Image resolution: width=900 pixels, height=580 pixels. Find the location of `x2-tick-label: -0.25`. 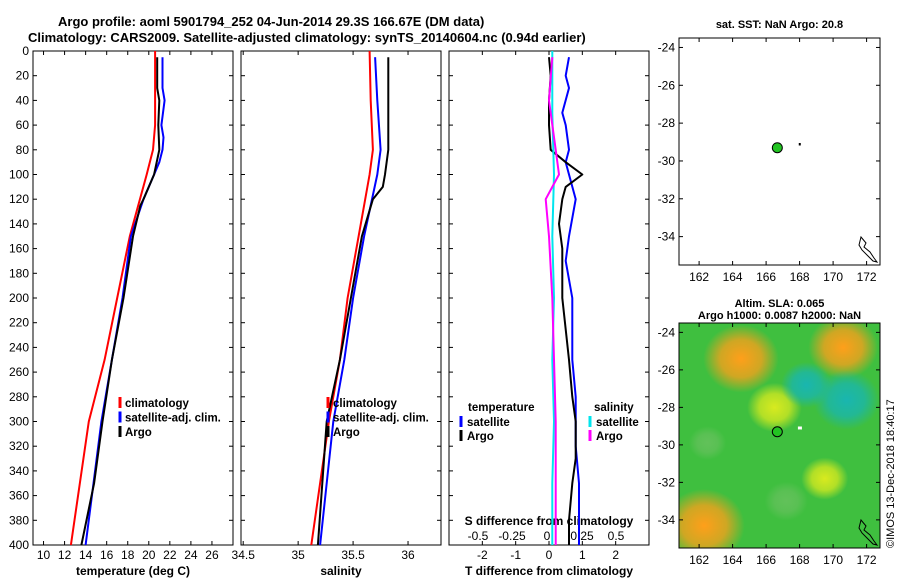

x2-tick-label: -0.25 is located at coordinates (512, 536).